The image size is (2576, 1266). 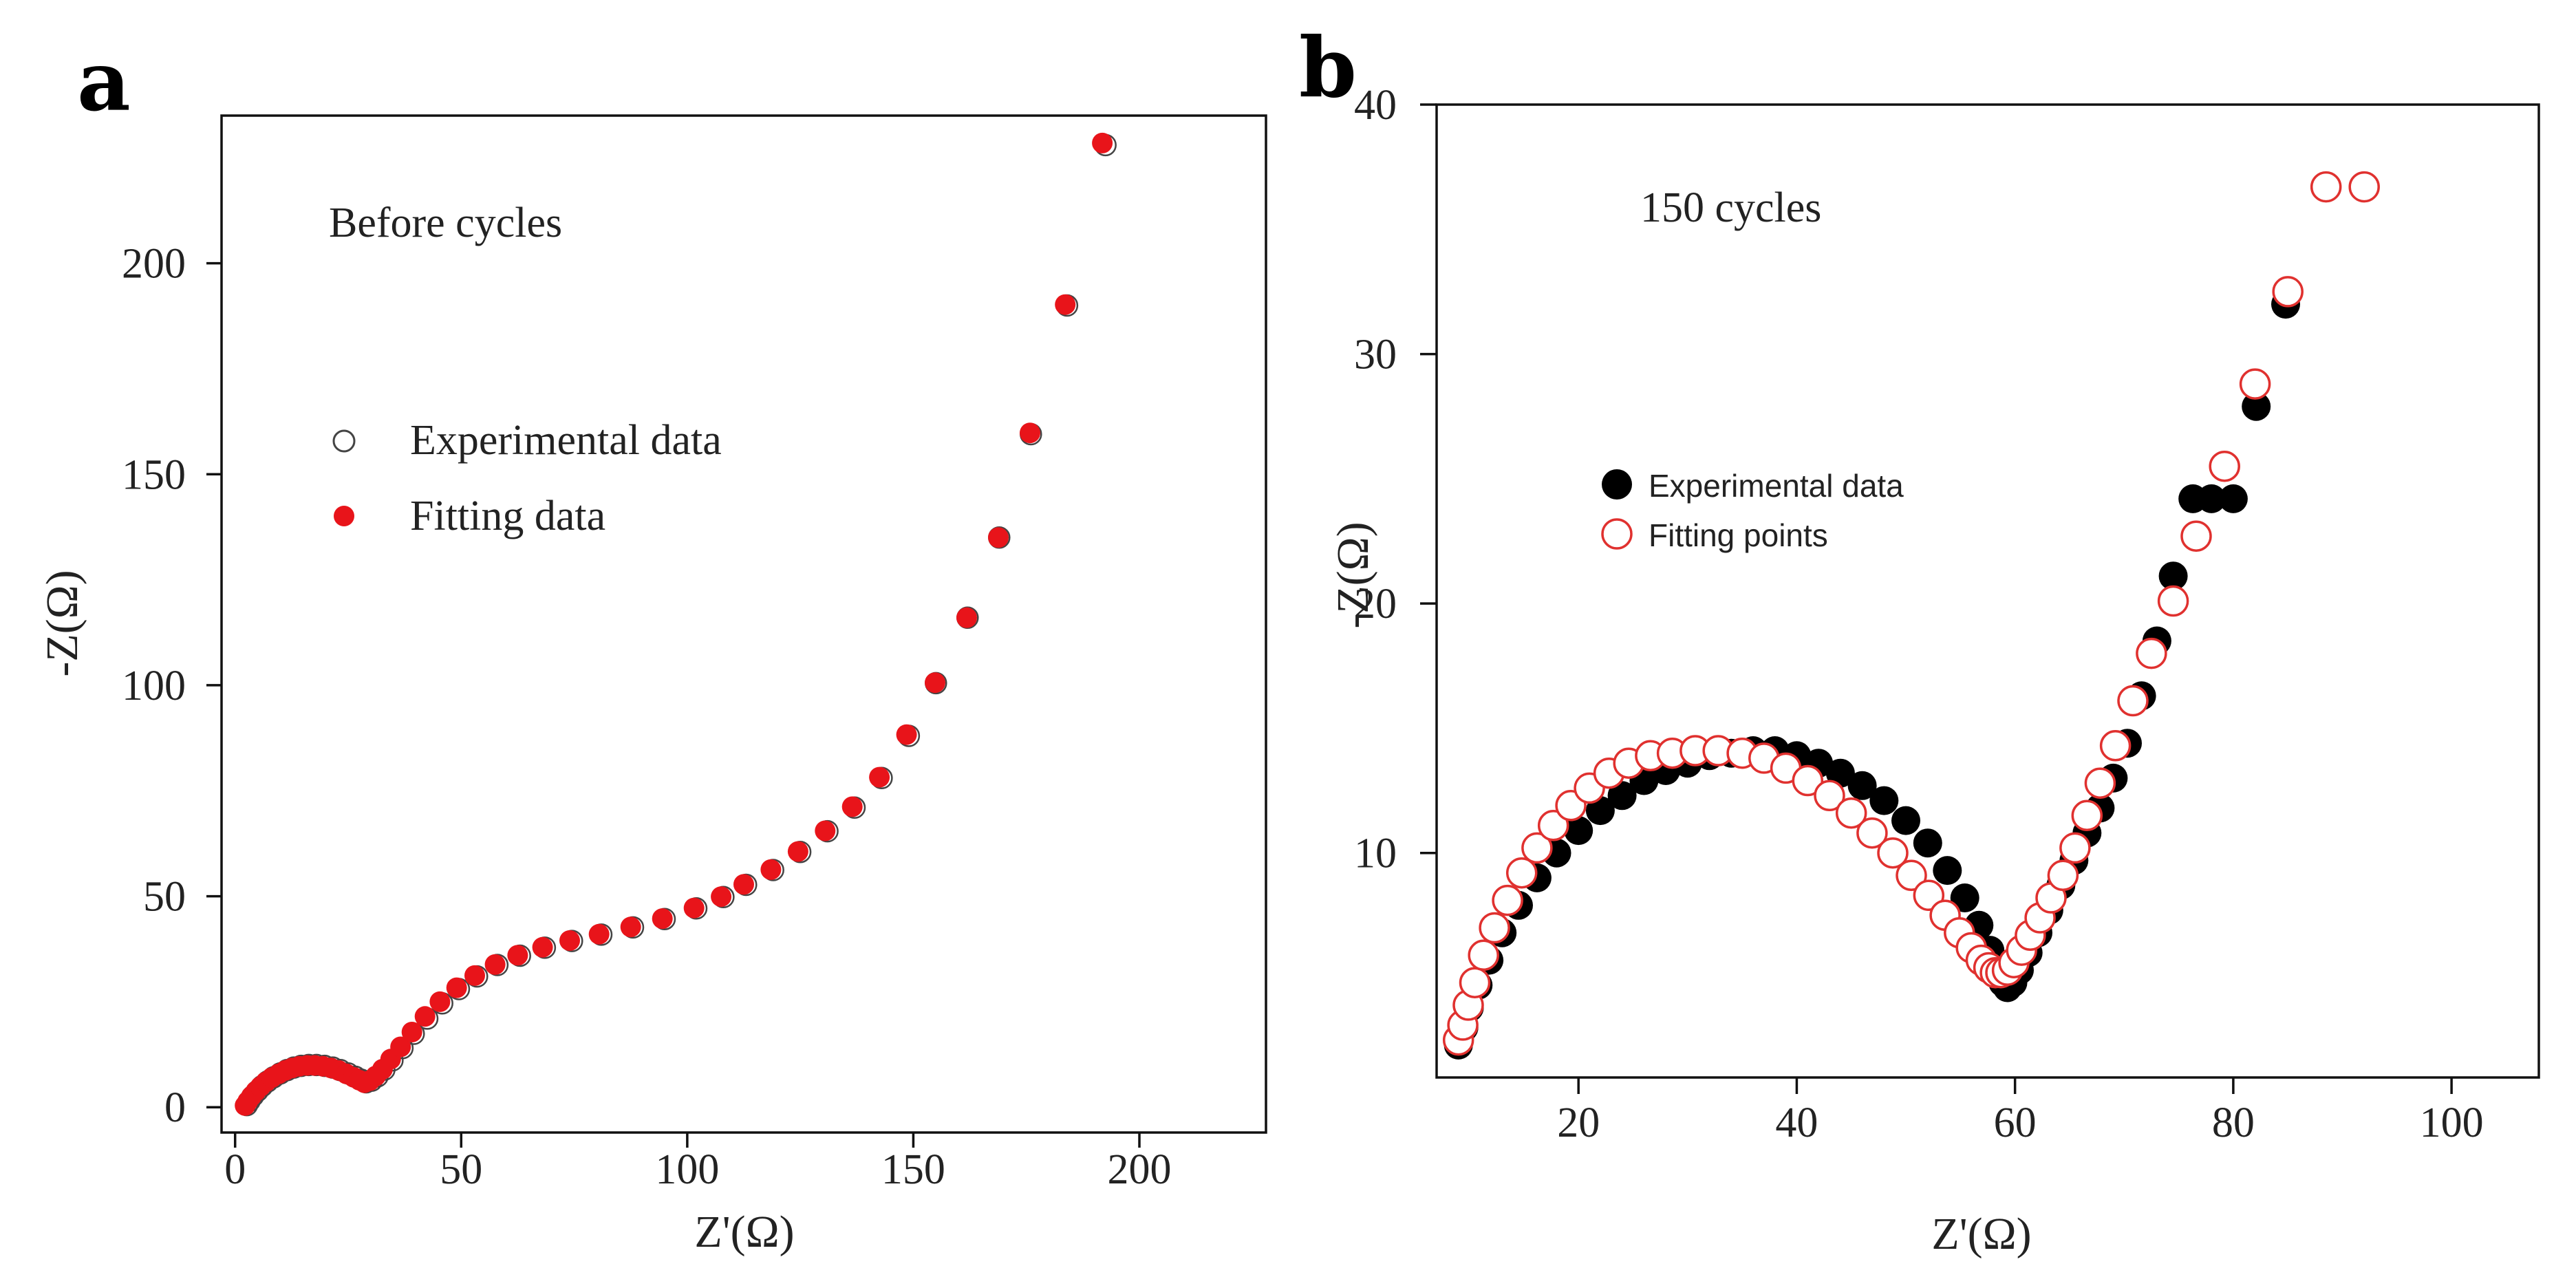 I want to click on x-tick-label-b-80: 80, so click(x=2233, y=1122).